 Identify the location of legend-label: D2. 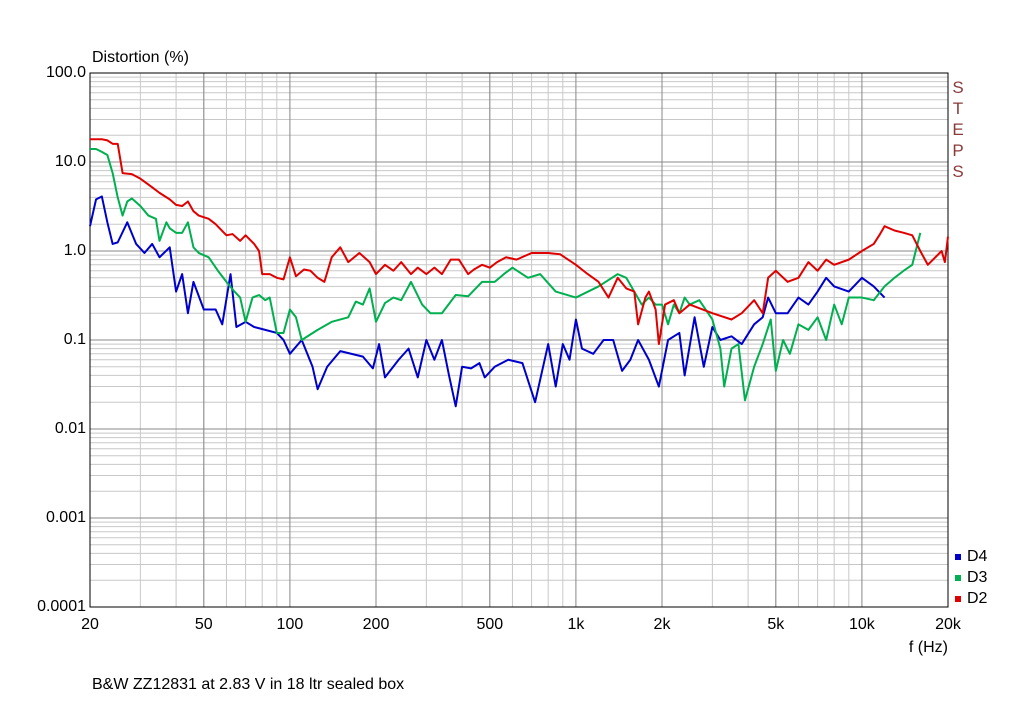
(977, 598).